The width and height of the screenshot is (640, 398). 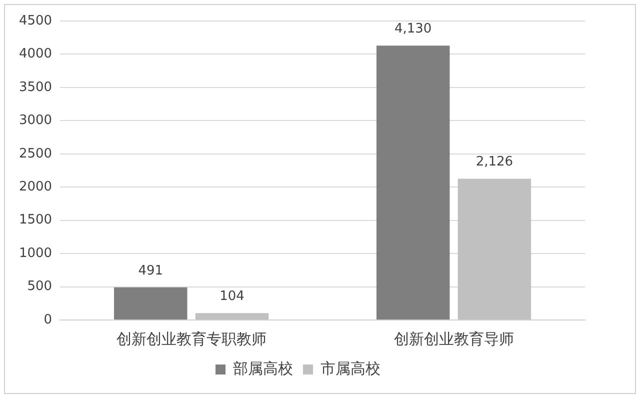 I want to click on data-label: 4,130, so click(x=413, y=28).